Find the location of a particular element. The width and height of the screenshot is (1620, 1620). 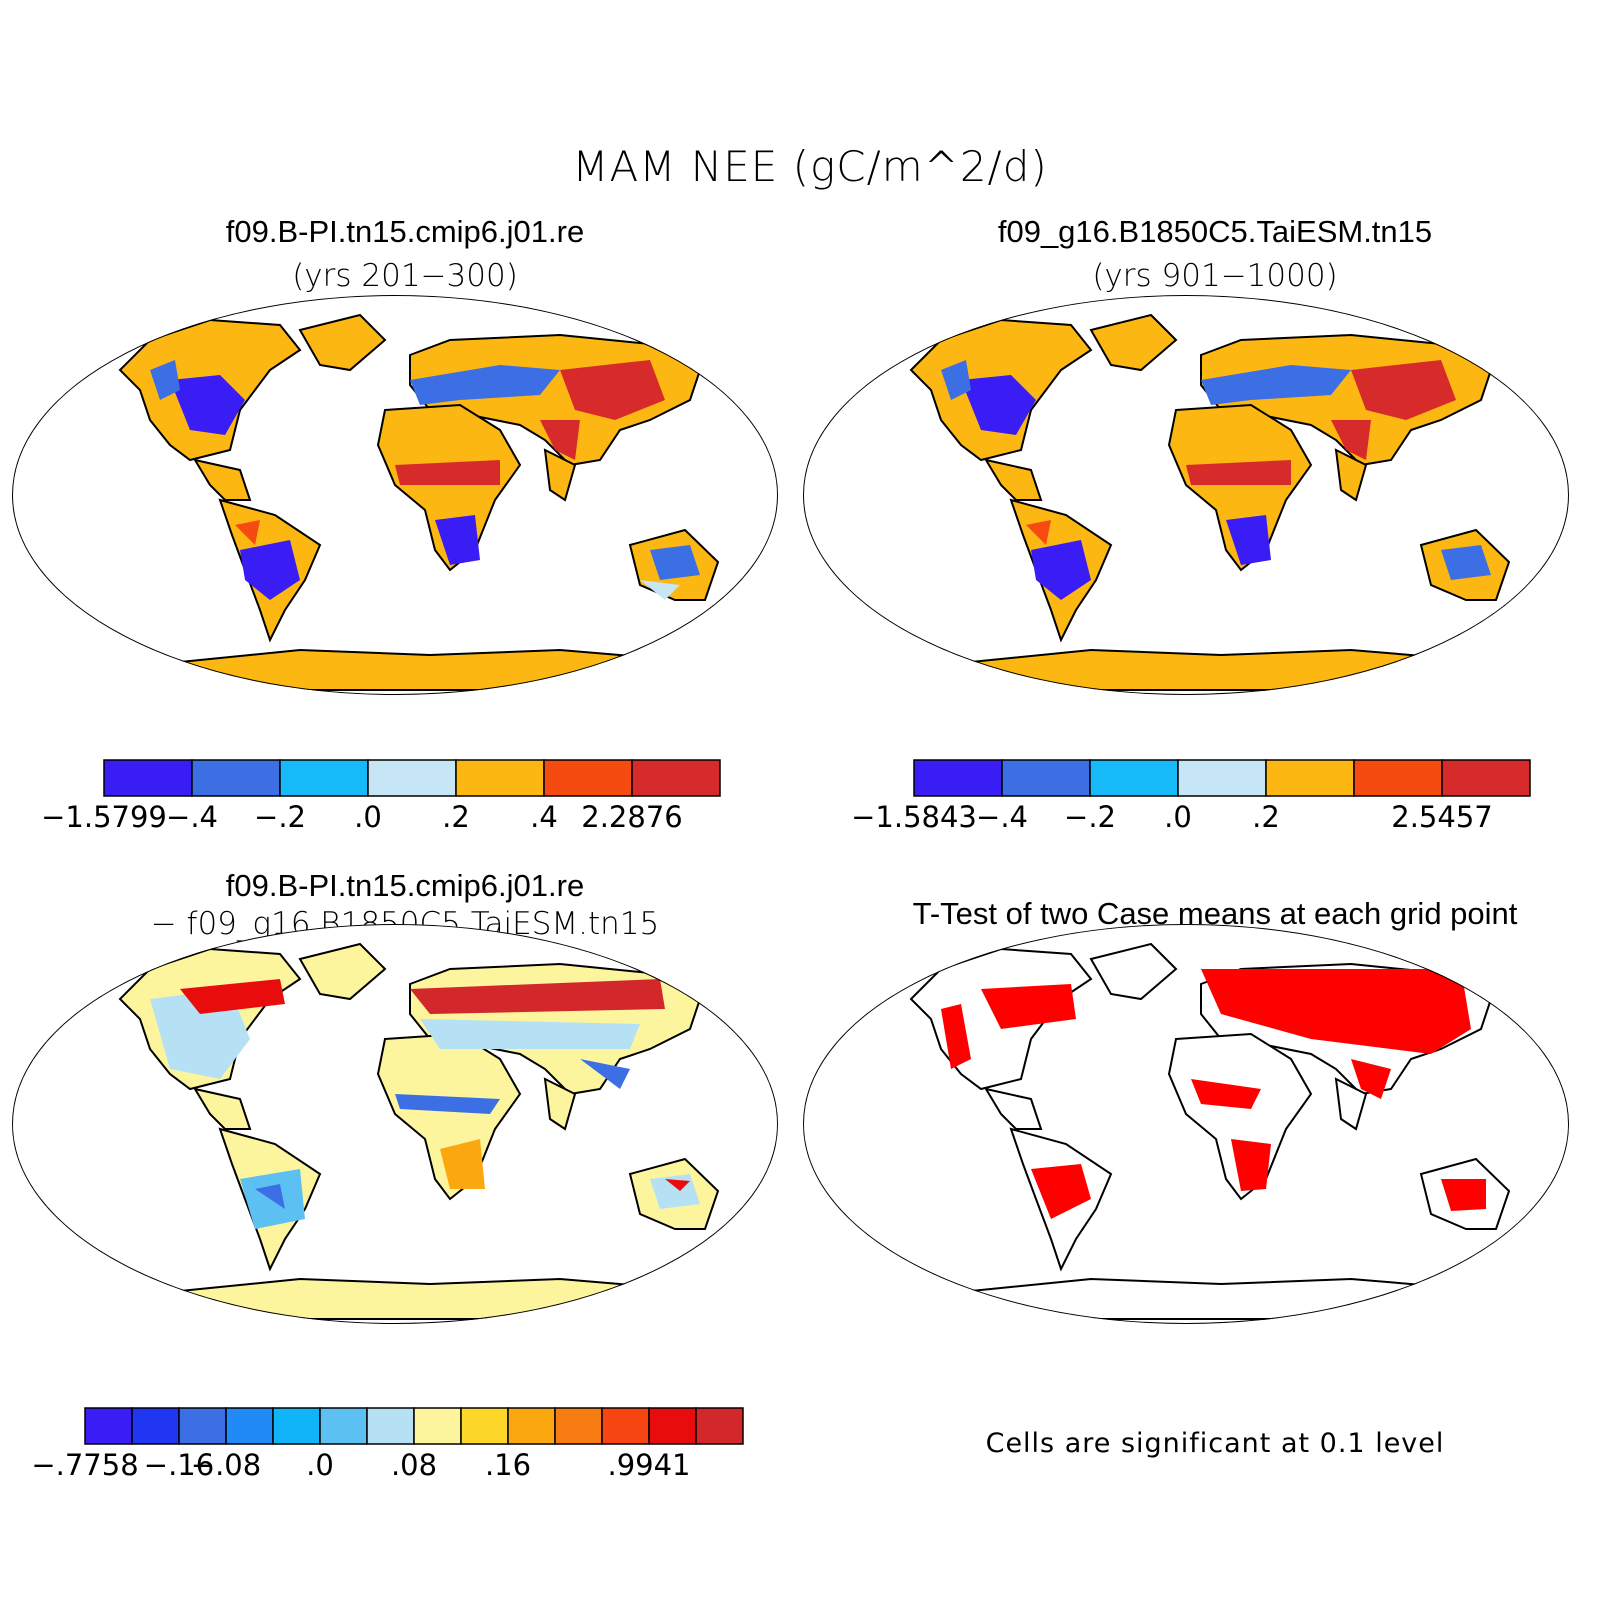

panel1-title: f09.B-PI.tn15.cmip6.j01.re is located at coordinates (405, 231).